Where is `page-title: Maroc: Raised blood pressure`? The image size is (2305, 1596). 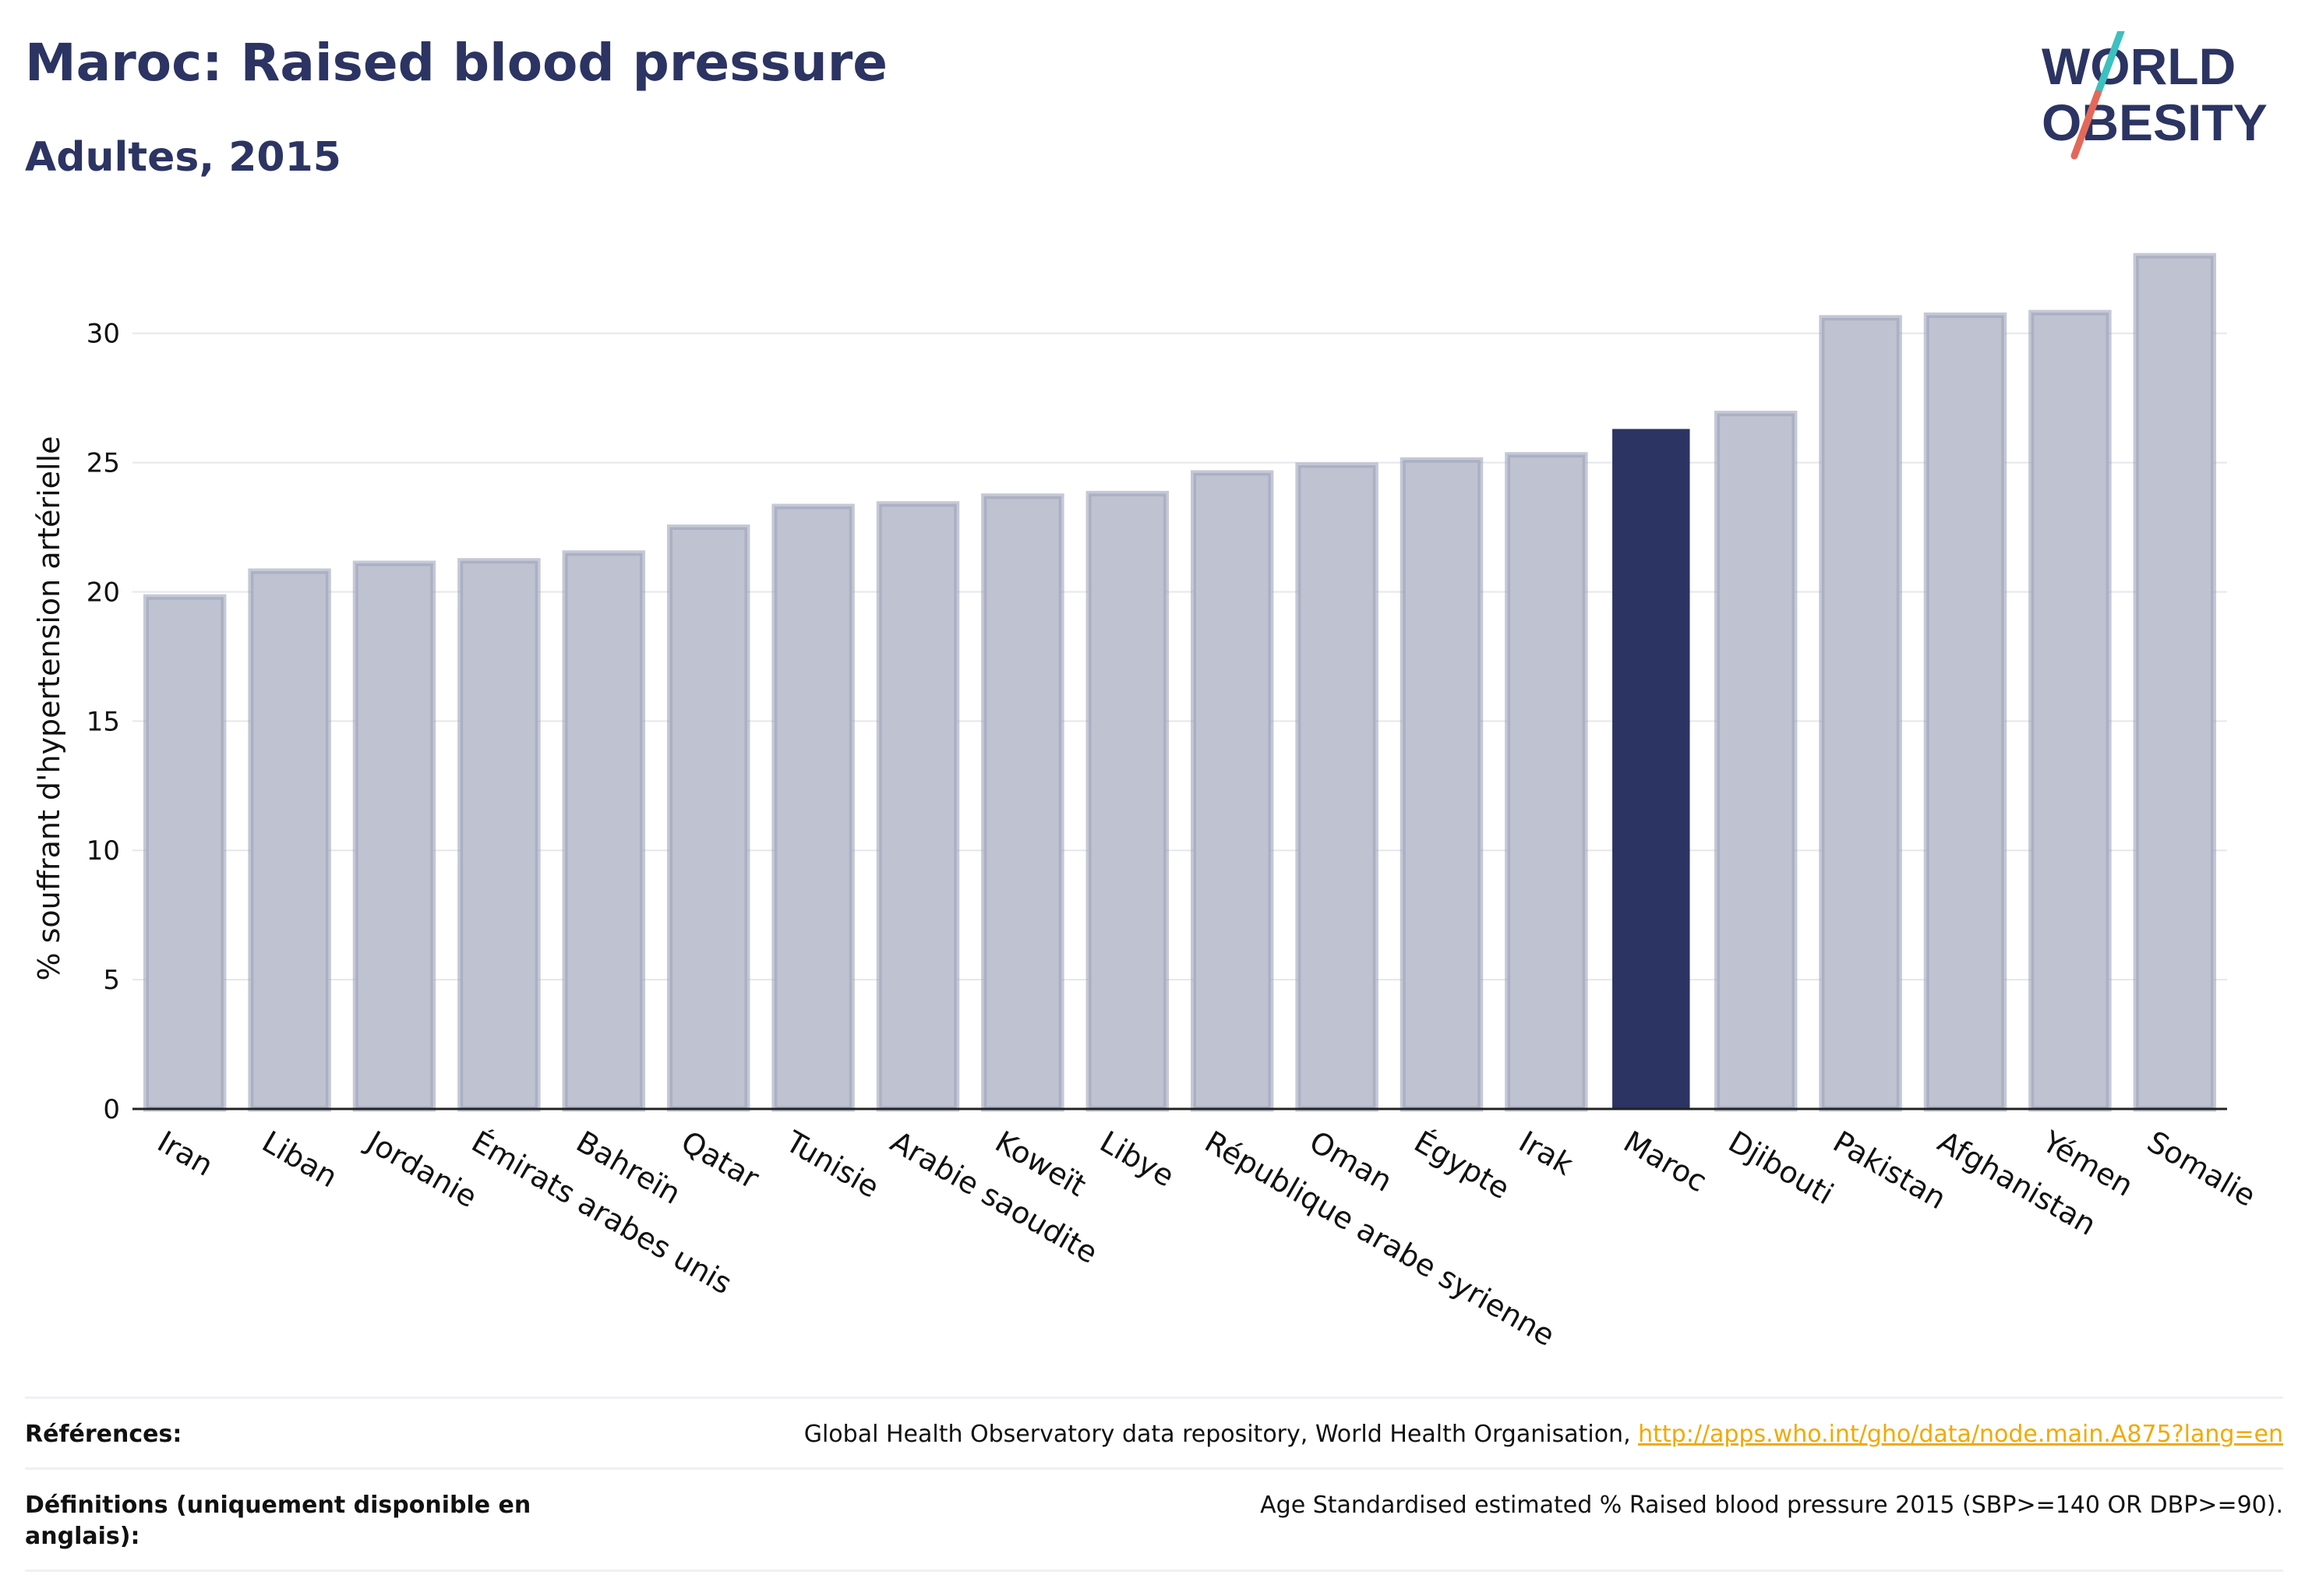 page-title: Maroc: Raised blood pressure is located at coordinates (456, 63).